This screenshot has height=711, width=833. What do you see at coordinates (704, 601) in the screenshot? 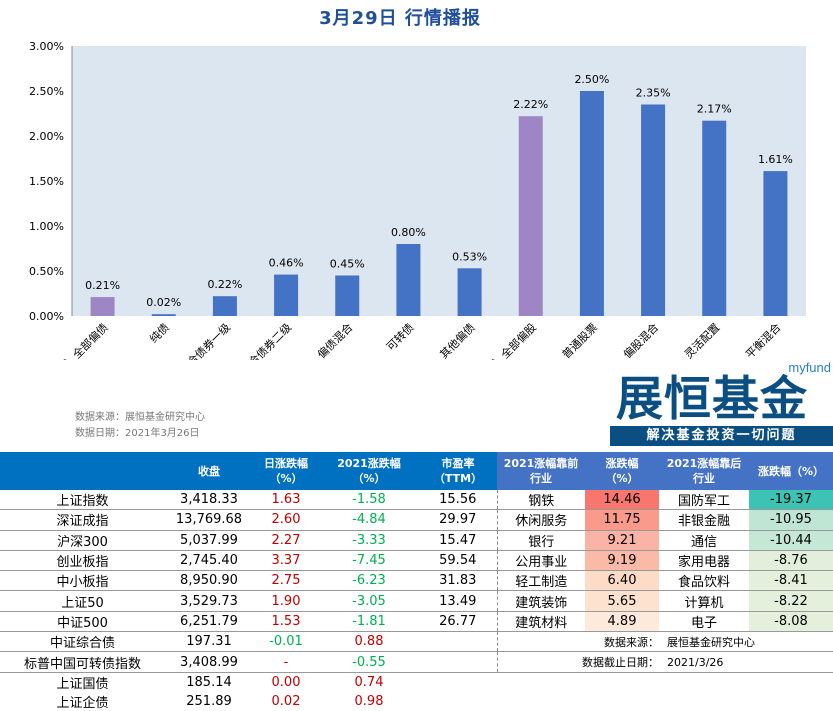
I see `table-cell: 计算机` at bounding box center [704, 601].